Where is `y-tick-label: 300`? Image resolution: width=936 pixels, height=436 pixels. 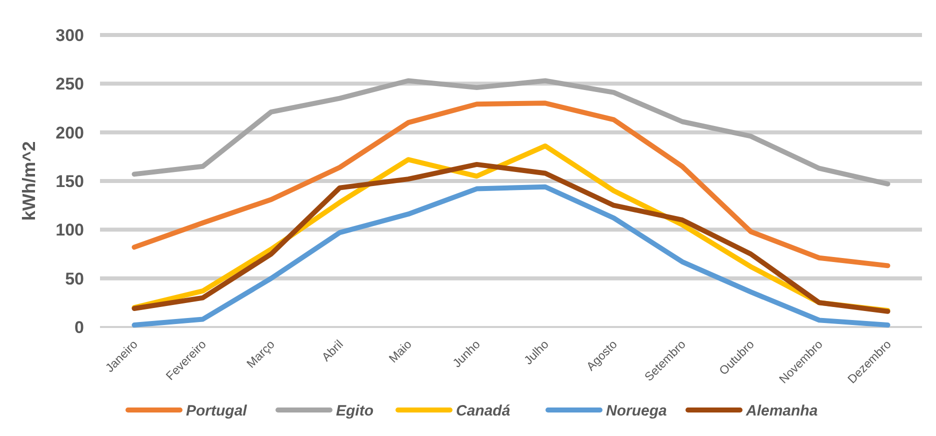
y-tick-label: 300 is located at coordinates (70, 35).